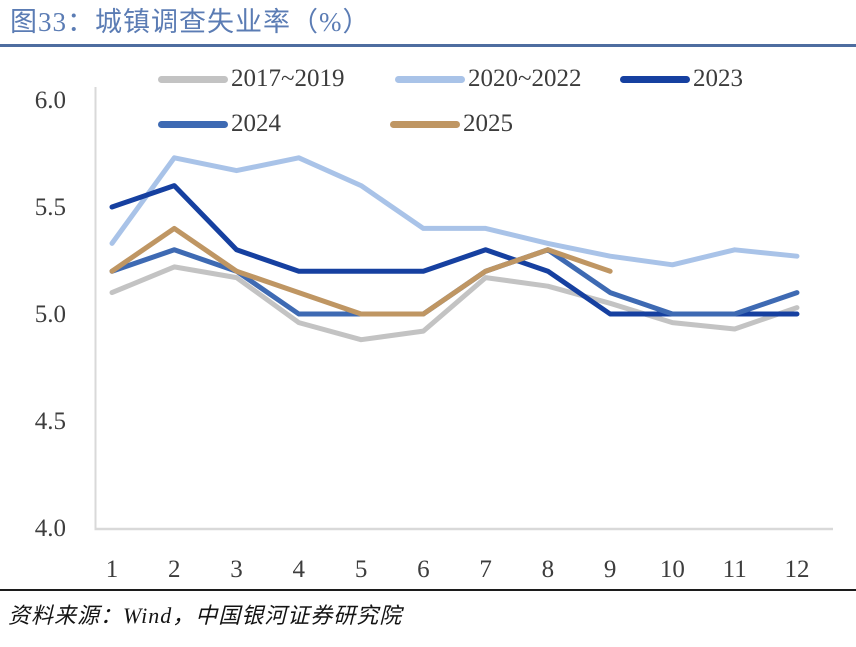 The image size is (856, 647). I want to click on legend-item-2024: 2024, so click(219, 124).